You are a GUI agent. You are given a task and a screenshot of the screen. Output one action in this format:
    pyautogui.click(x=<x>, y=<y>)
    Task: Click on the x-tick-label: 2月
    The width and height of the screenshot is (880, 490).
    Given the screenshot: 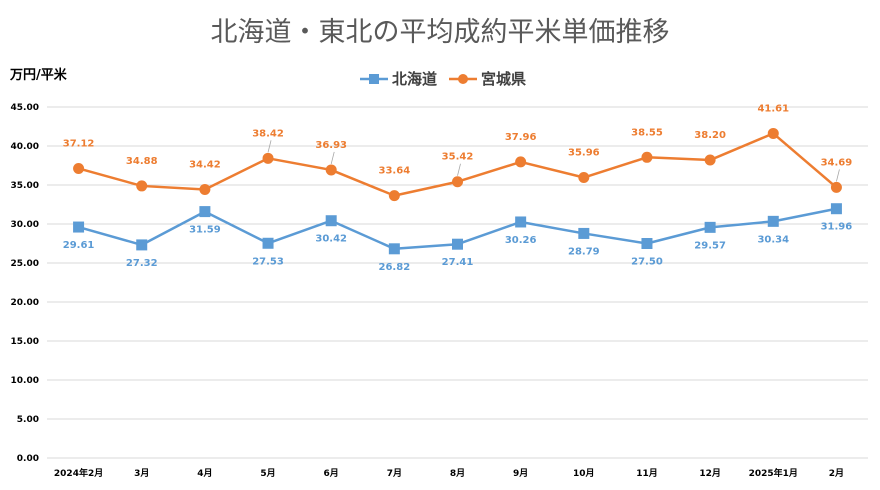 What is the action you would take?
    pyautogui.click(x=836, y=473)
    